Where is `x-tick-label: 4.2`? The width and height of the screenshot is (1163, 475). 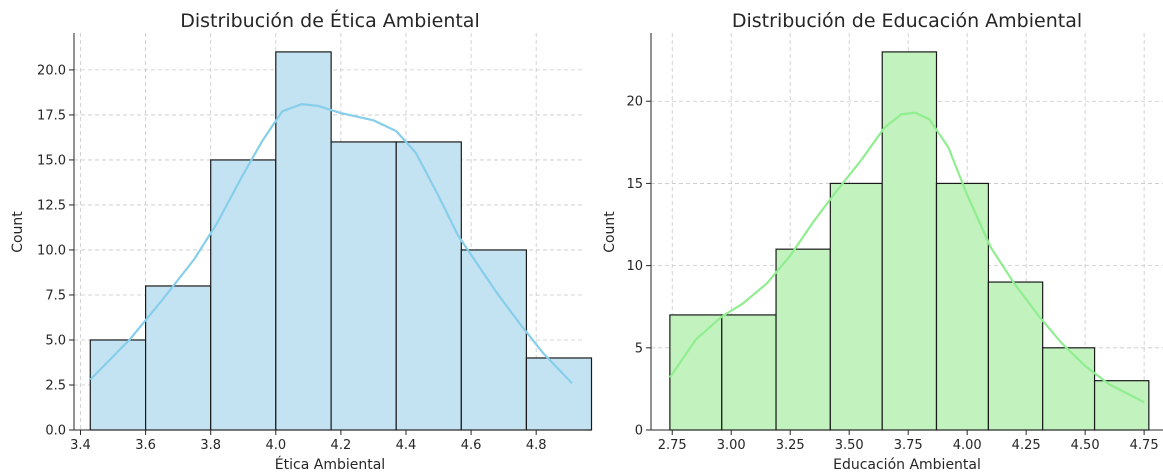
x-tick-label: 4.2 is located at coordinates (341, 445).